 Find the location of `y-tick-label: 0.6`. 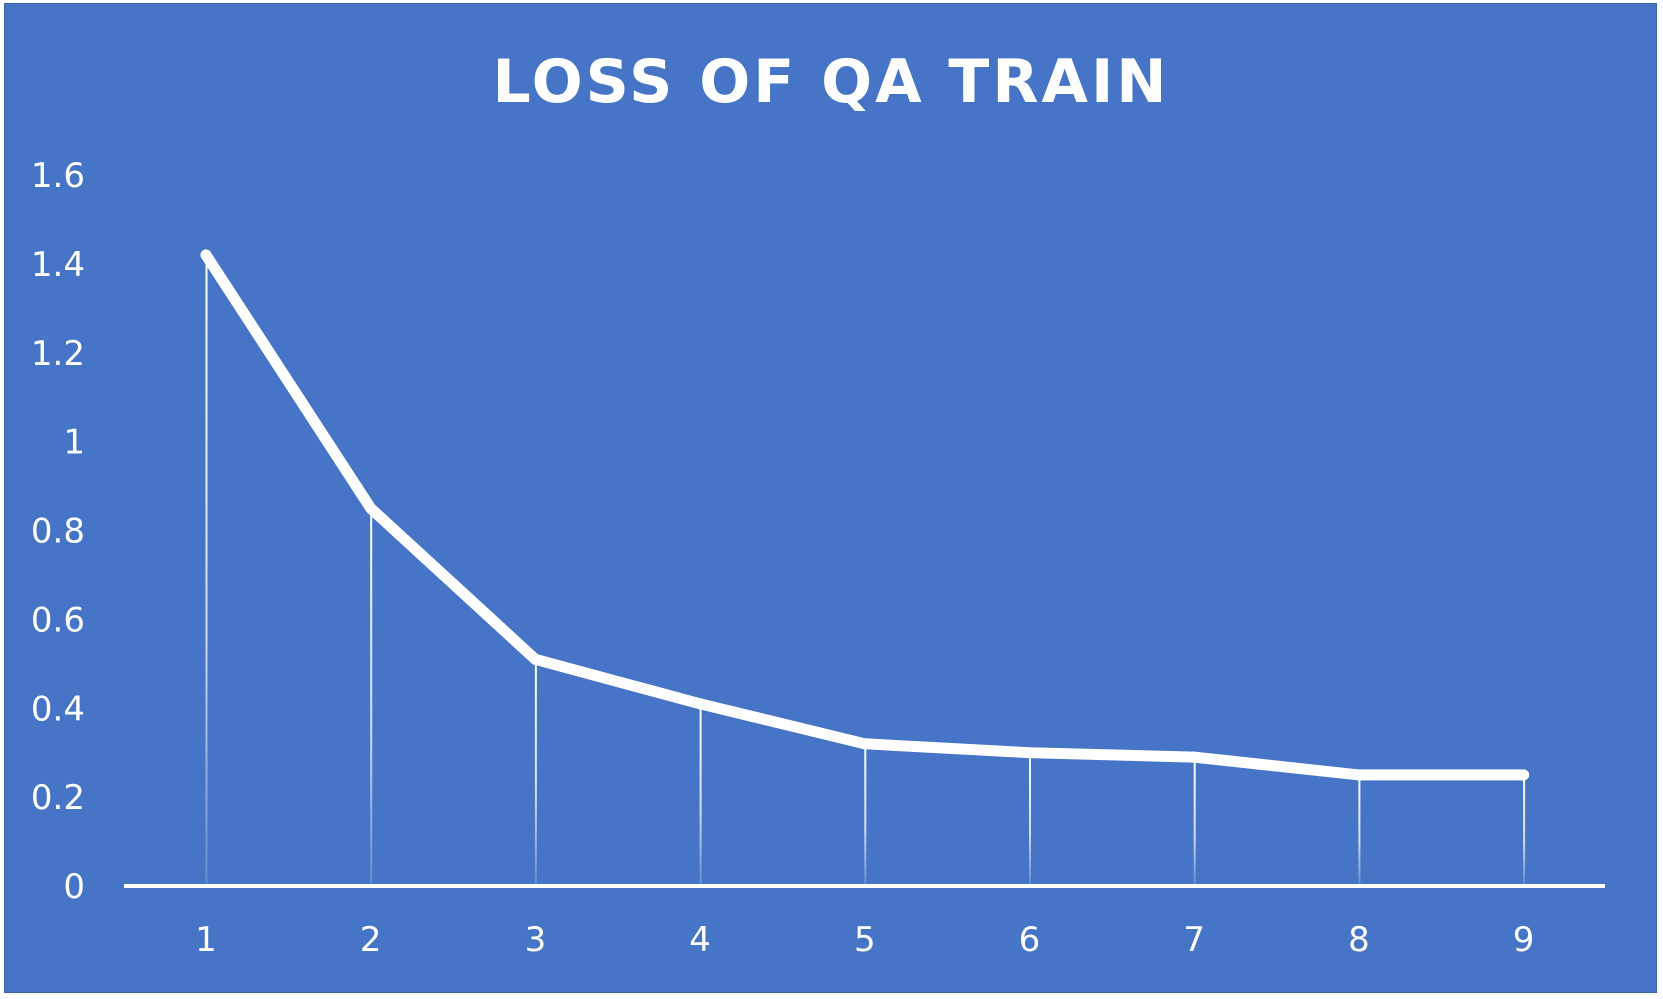

y-tick-label: 0.6 is located at coordinates (58, 620).